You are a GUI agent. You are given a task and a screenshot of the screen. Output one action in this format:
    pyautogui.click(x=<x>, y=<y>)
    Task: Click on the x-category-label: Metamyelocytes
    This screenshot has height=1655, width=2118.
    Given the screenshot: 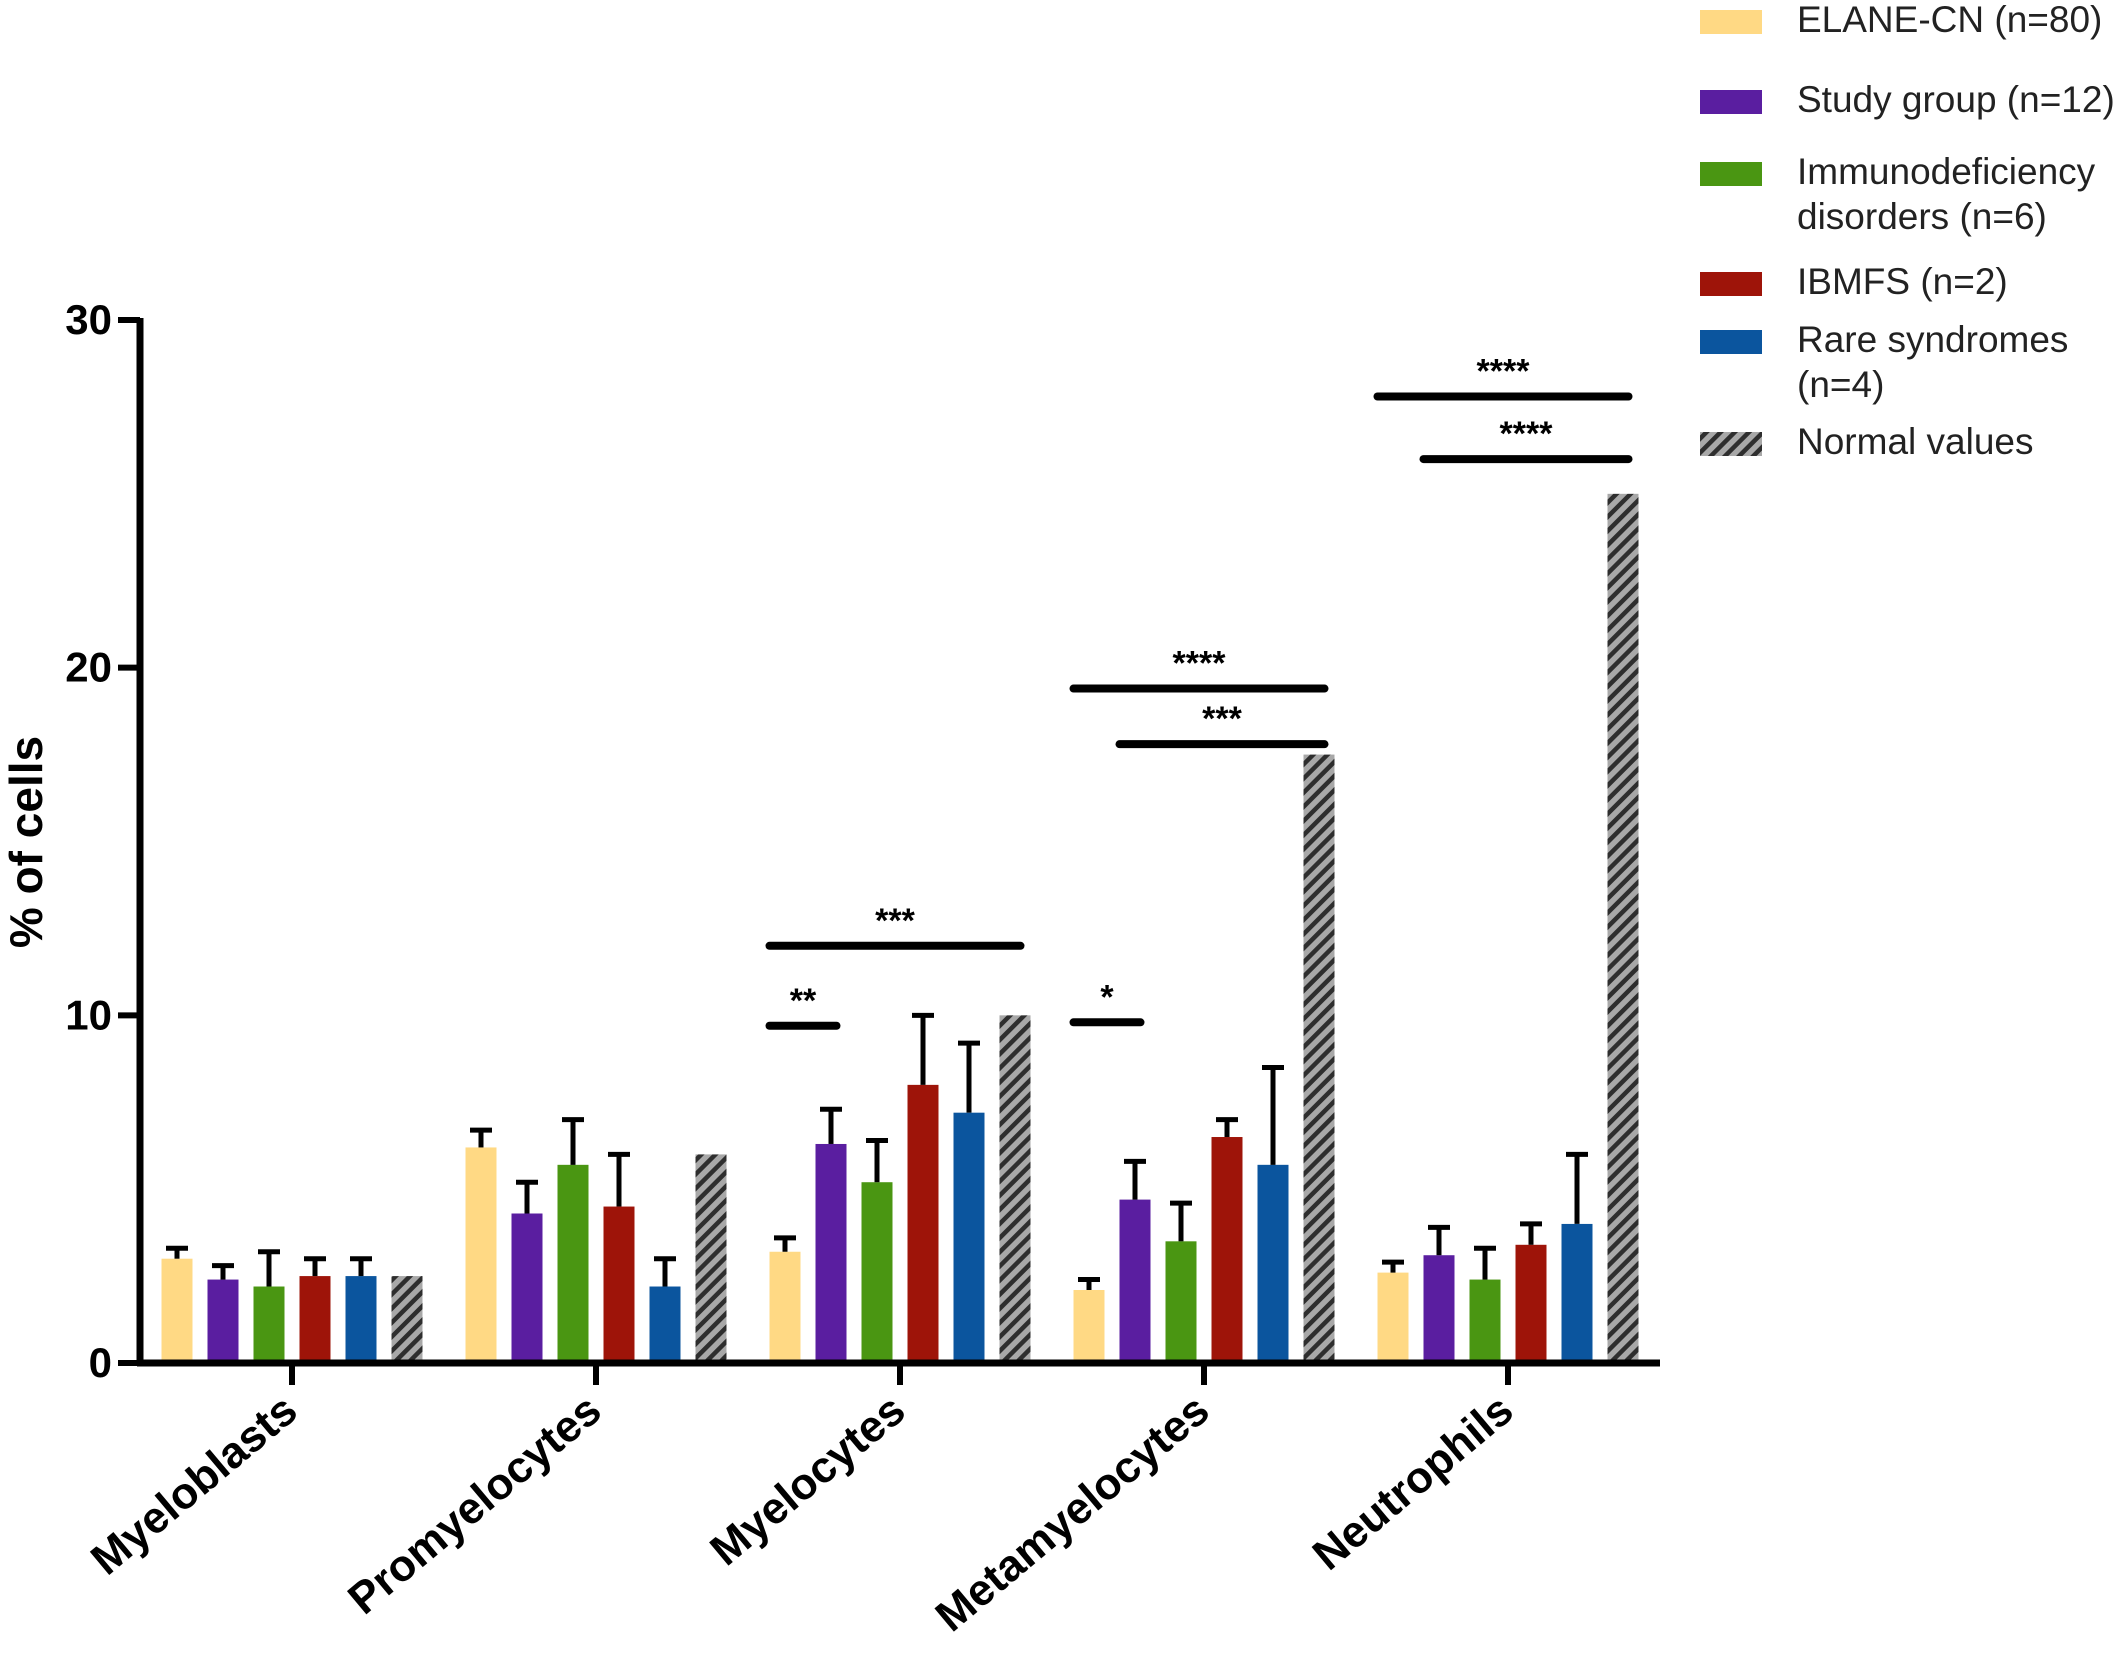 What is the action you would take?
    pyautogui.click(x=1073, y=1513)
    